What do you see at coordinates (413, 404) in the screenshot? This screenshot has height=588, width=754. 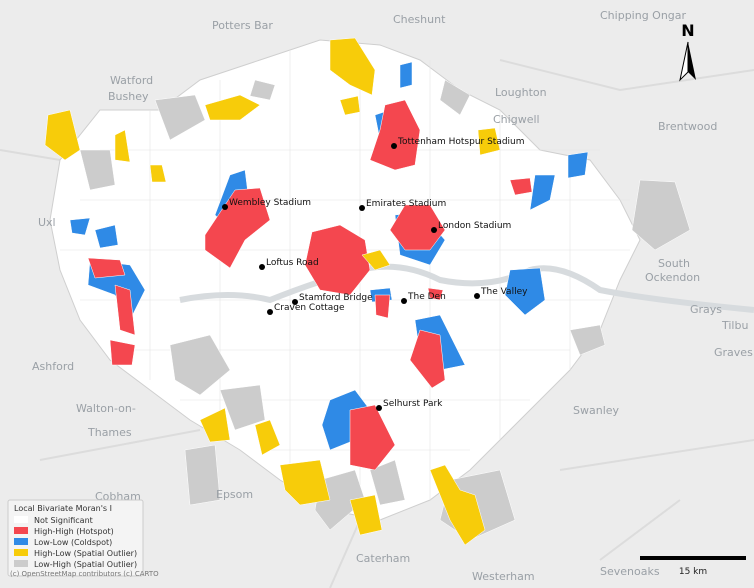 I see `stadium-label: Selhurst Park` at bounding box center [413, 404].